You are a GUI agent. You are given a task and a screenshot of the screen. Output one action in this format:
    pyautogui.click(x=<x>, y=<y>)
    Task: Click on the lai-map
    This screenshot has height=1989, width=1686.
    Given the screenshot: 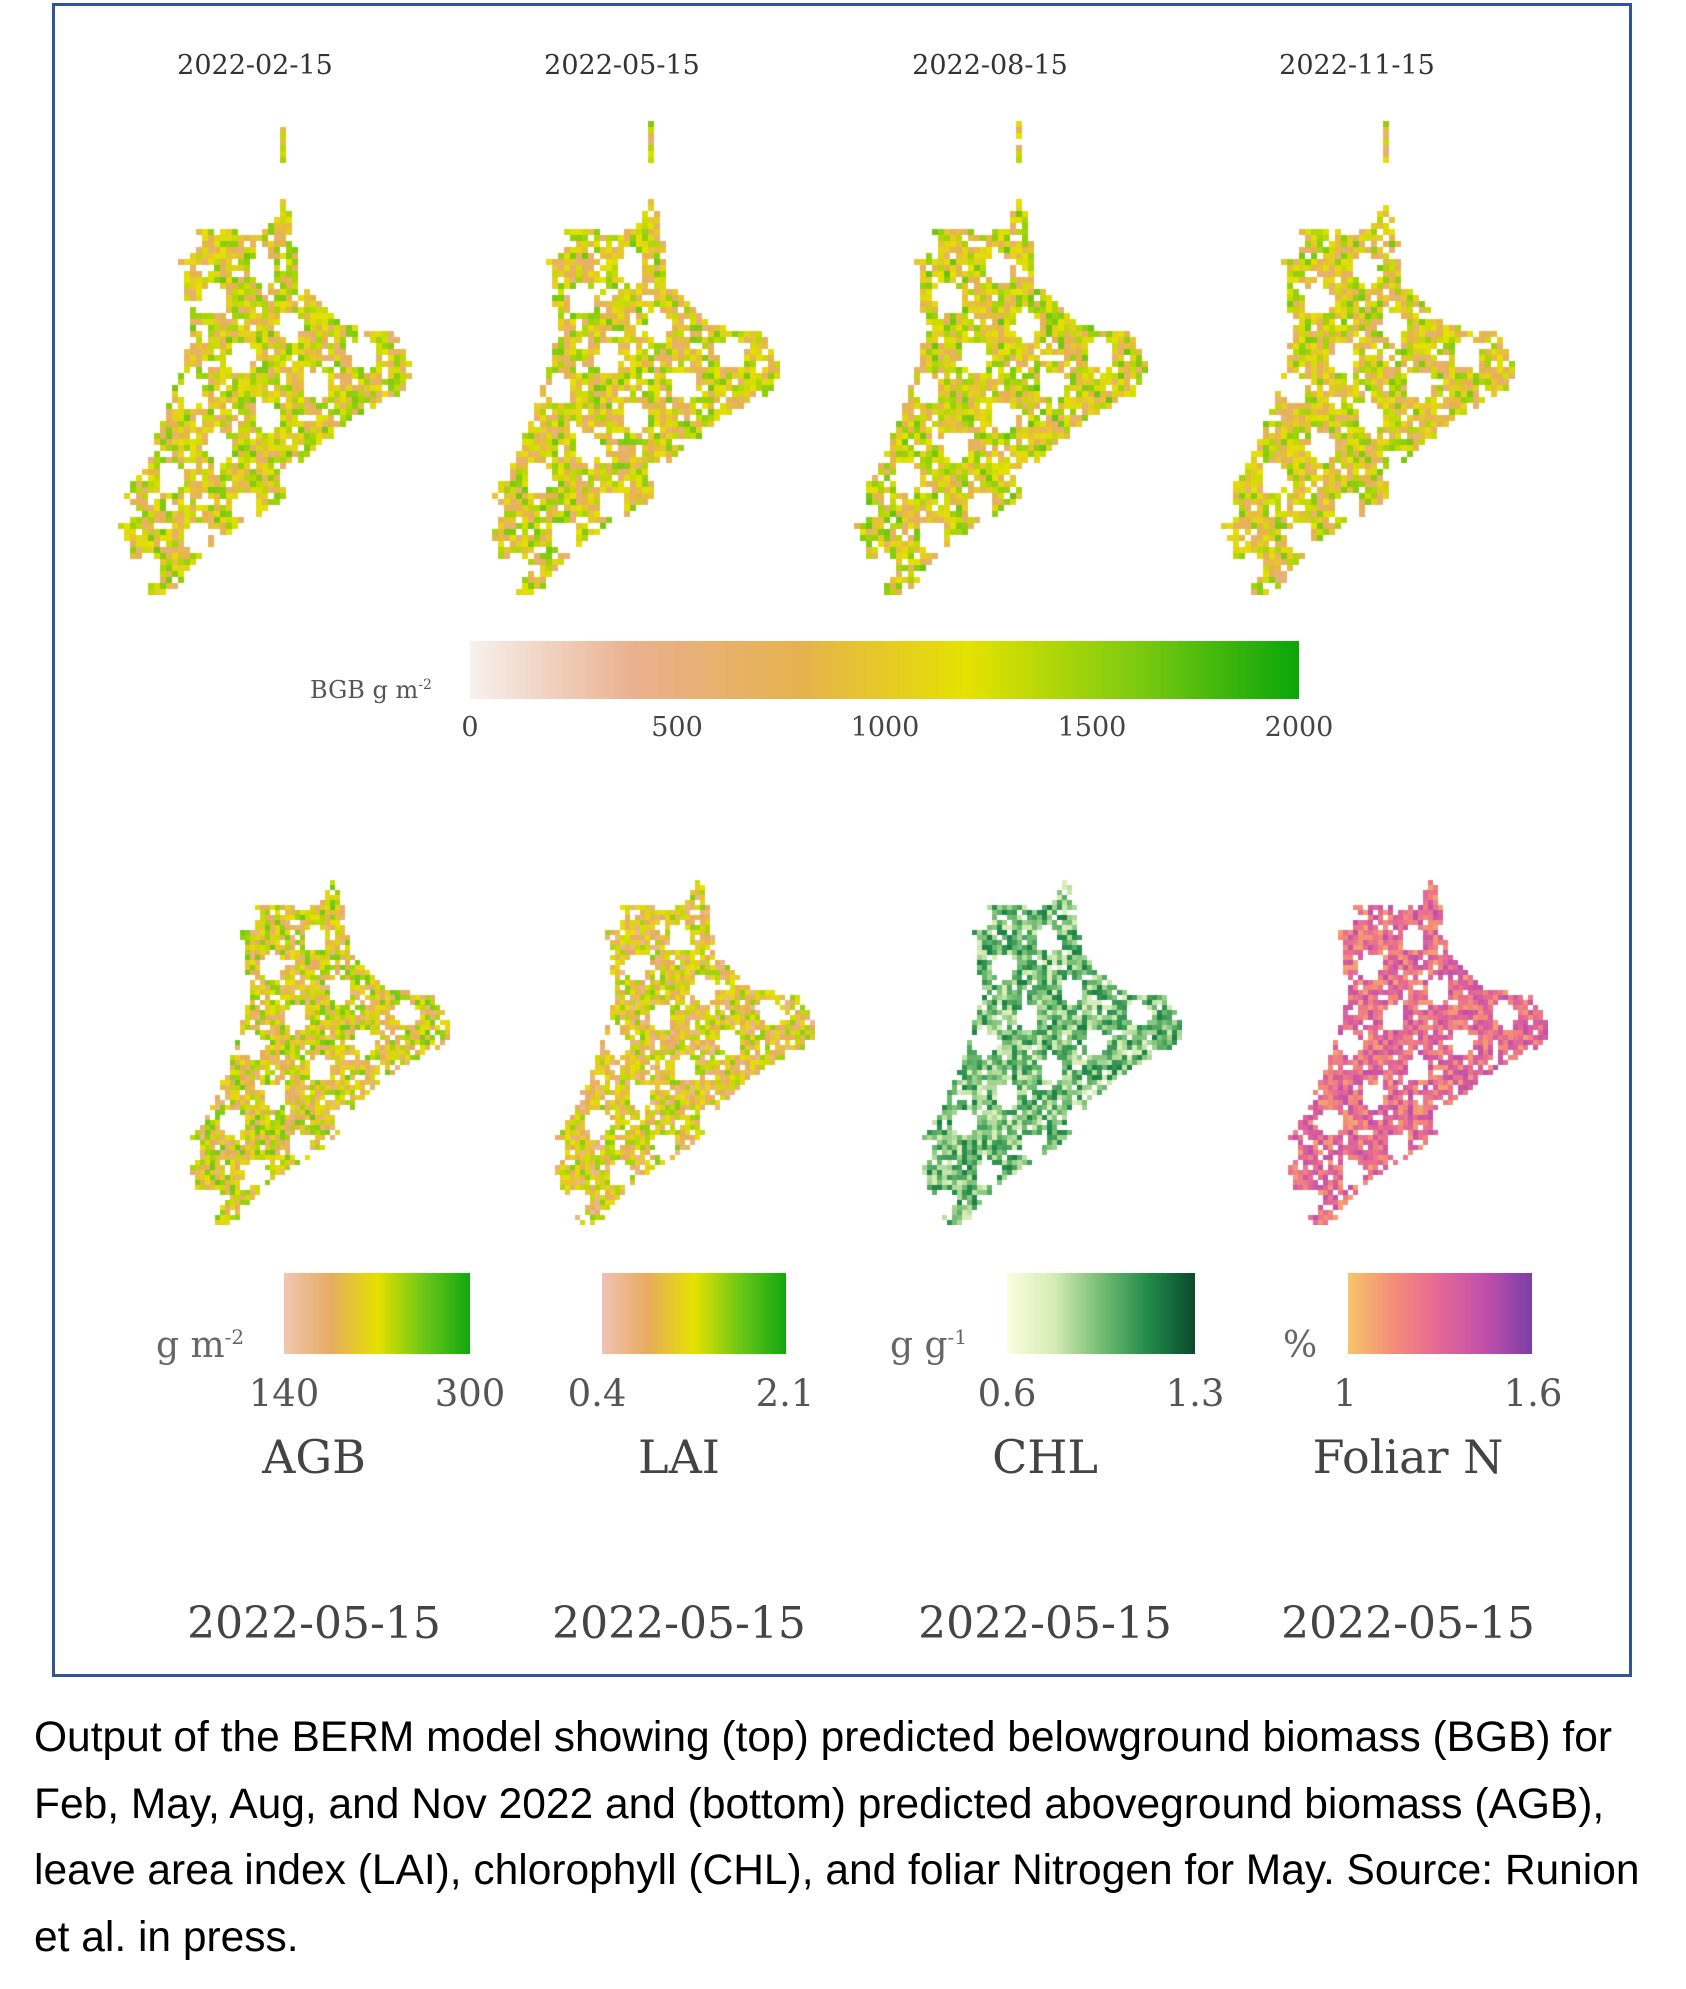 What is the action you would take?
    pyautogui.click(x=680, y=1015)
    